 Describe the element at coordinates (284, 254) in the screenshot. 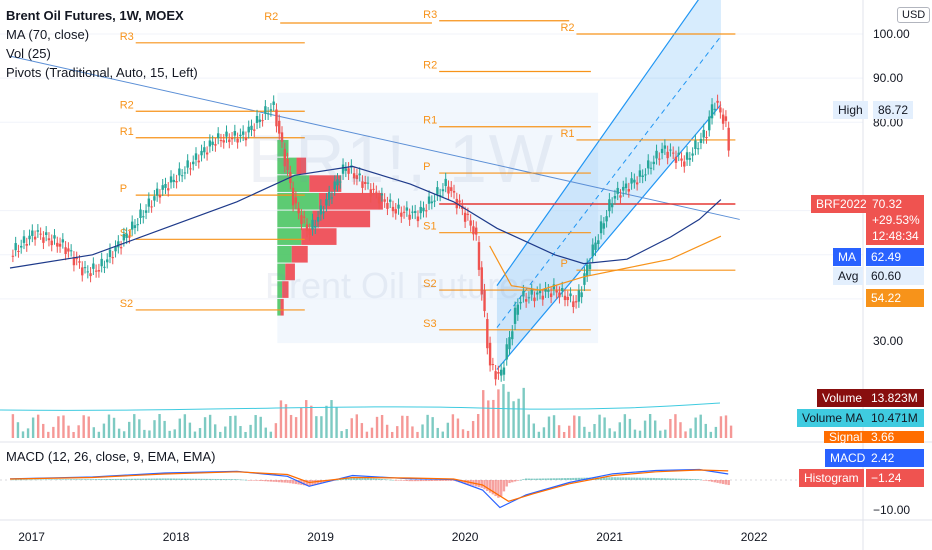

I see `volume-profile-up-bar` at that location.